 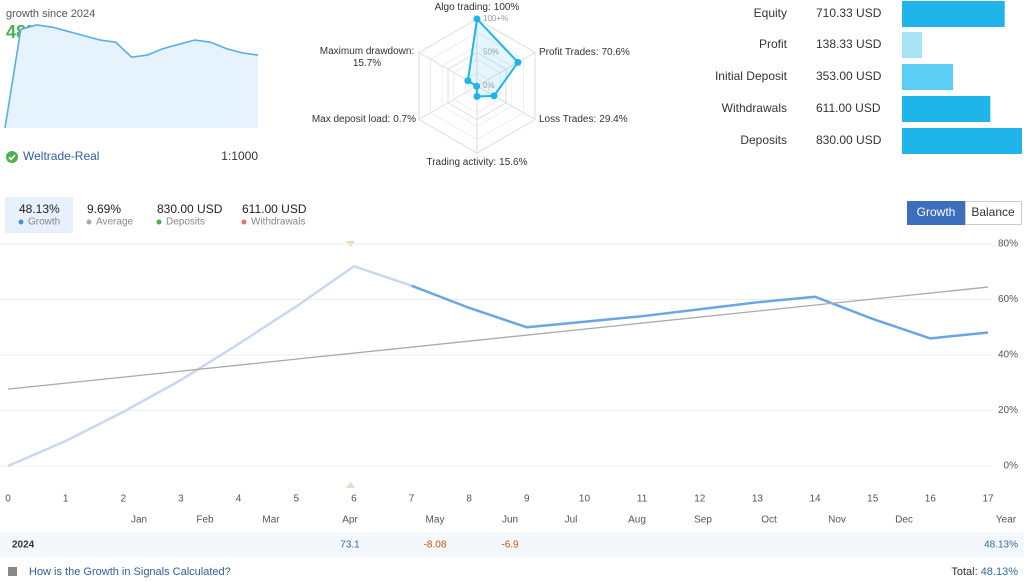 What do you see at coordinates (124, 499) in the screenshot?
I see `x-tick-label: 2` at bounding box center [124, 499].